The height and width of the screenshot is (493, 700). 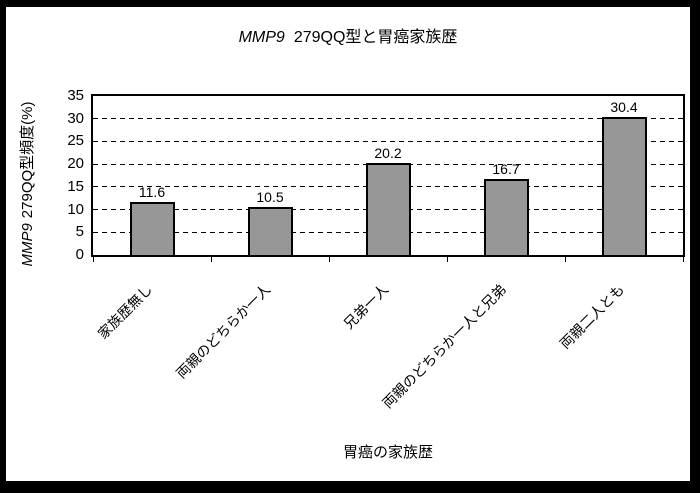 I want to click on y-tick-label-0: 0, so click(x=79, y=254).